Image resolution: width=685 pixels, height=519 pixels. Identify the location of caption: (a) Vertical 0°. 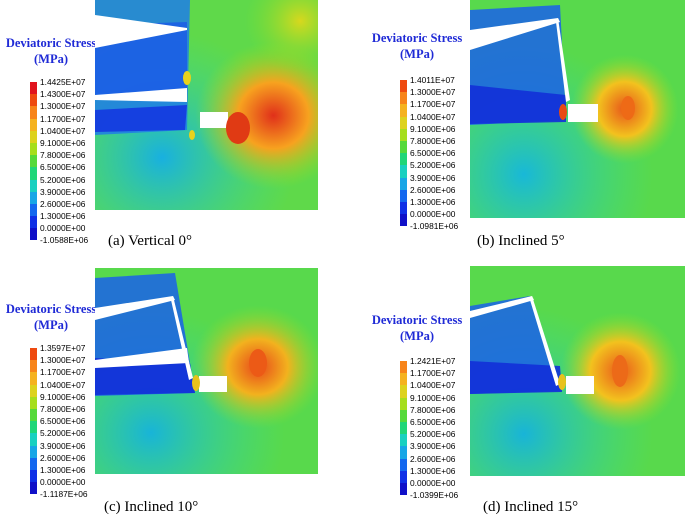
(150, 241).